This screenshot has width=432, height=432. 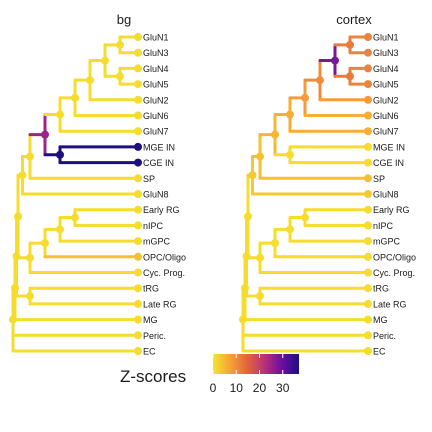 What do you see at coordinates (290, 114) in the screenshot?
I see `node-n-n7` at bounding box center [290, 114].